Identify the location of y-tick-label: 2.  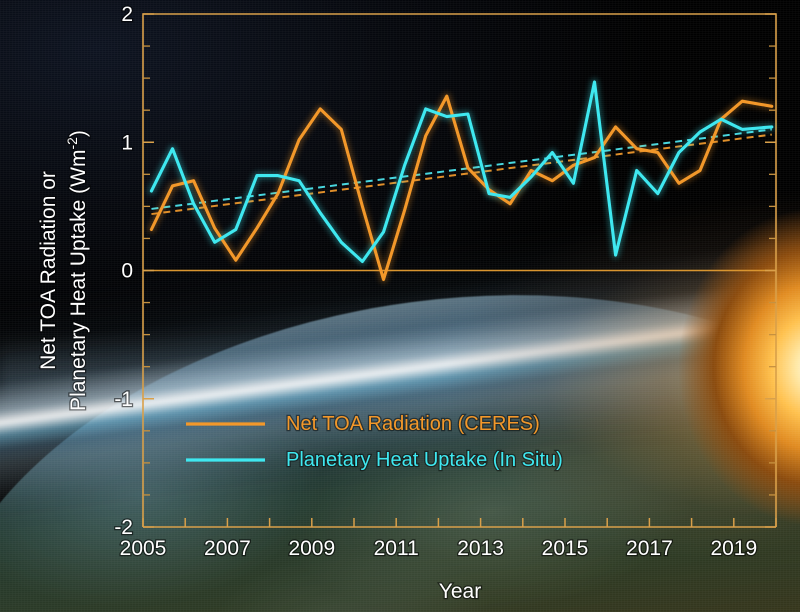
(127, 14).